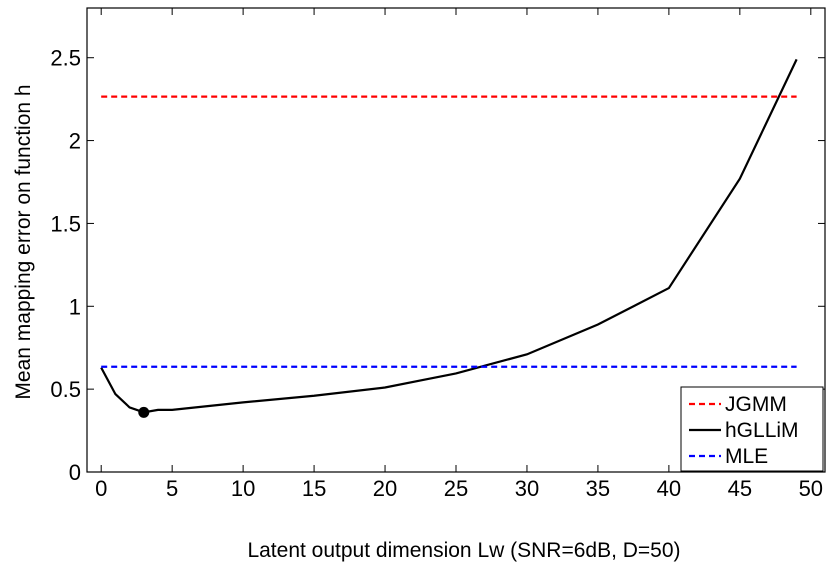 The image size is (838, 567). I want to click on x-tick-label: 30, so click(527, 488).